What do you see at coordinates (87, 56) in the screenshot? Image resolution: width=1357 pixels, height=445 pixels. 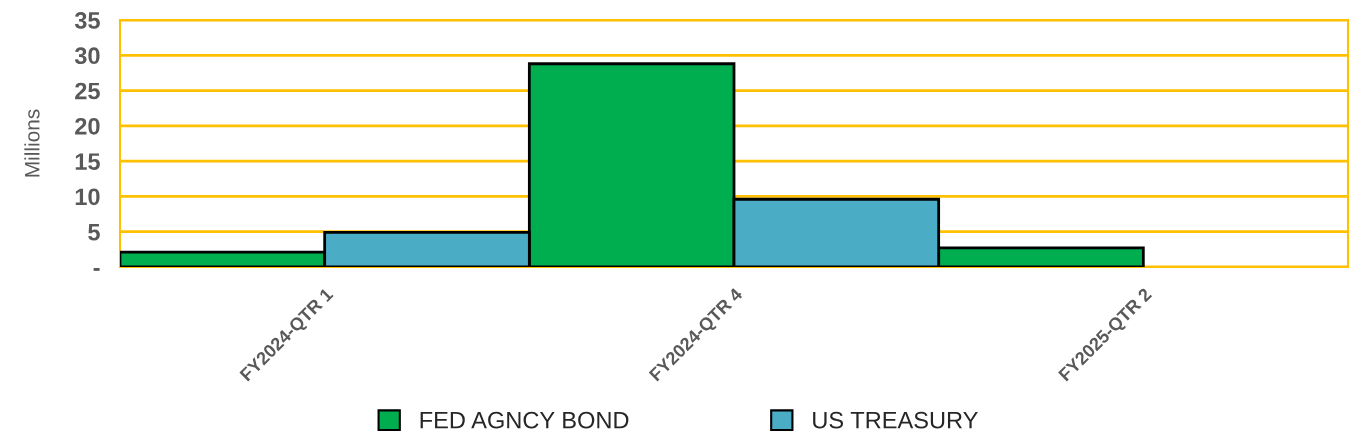 I see `y-tick-label: 30` at bounding box center [87, 56].